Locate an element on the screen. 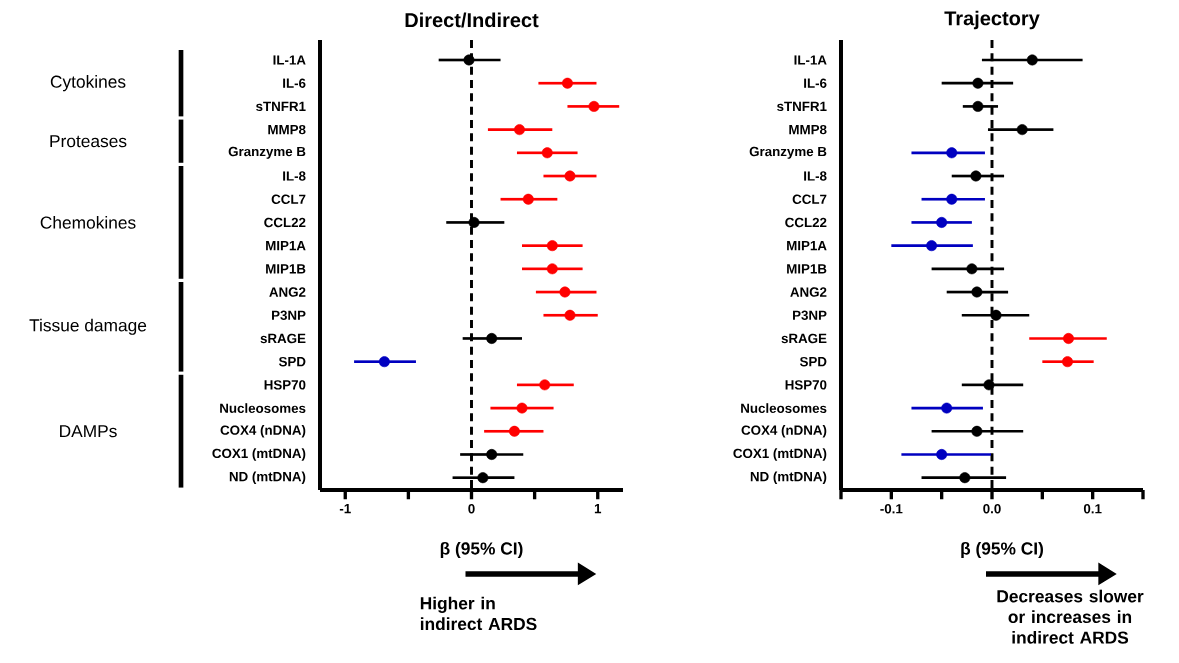 Image resolution: width=1179 pixels, height=663 pixels. chart-title: Trajectory is located at coordinates (992, 20).